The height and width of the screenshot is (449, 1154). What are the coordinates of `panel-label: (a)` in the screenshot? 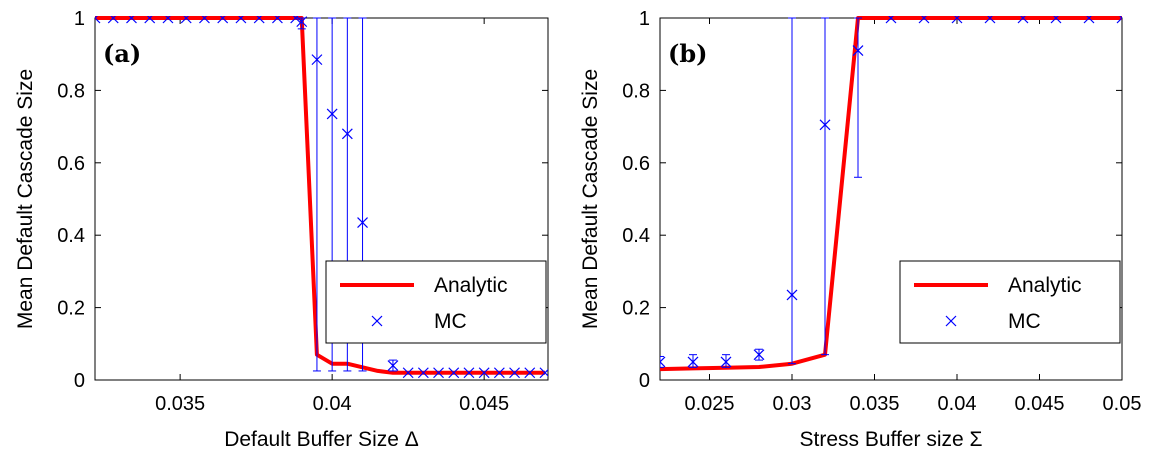 It's located at (122, 53).